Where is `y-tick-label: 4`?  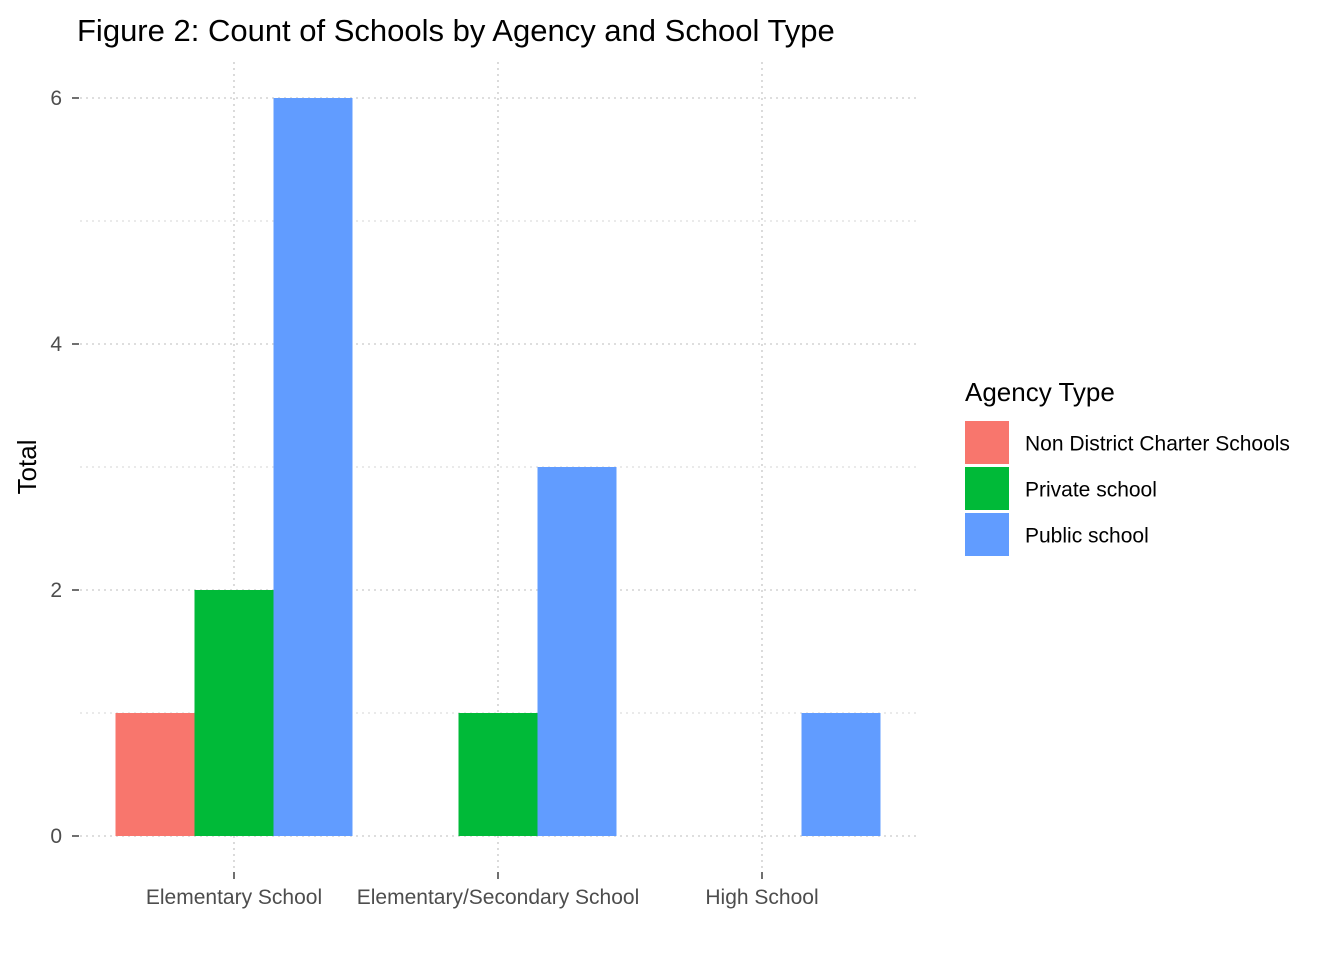 y-tick-label: 4 is located at coordinates (56, 344).